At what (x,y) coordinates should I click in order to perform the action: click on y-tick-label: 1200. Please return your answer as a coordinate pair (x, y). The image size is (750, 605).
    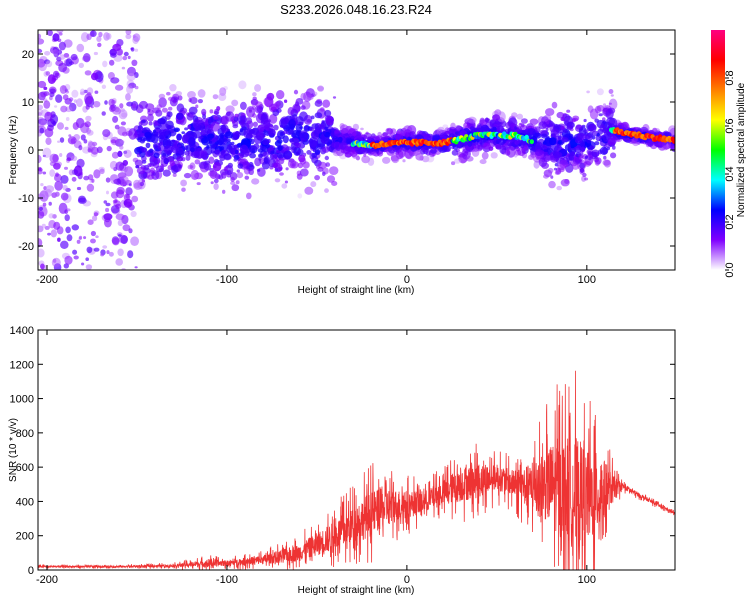
    Looking at the image, I should click on (22, 365).